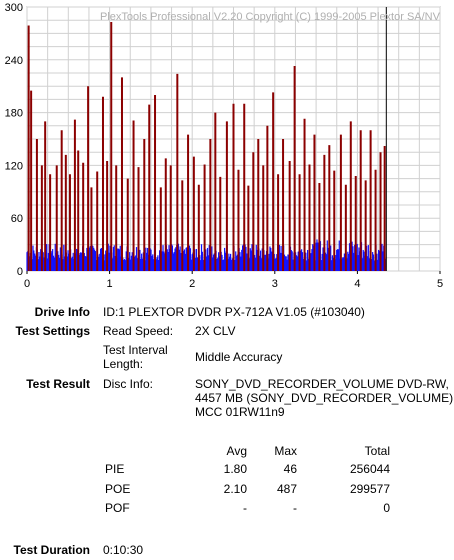 The height and width of the screenshot is (560, 454). I want to click on disc-info-line3: MCC 01RW11n9, so click(240, 412).